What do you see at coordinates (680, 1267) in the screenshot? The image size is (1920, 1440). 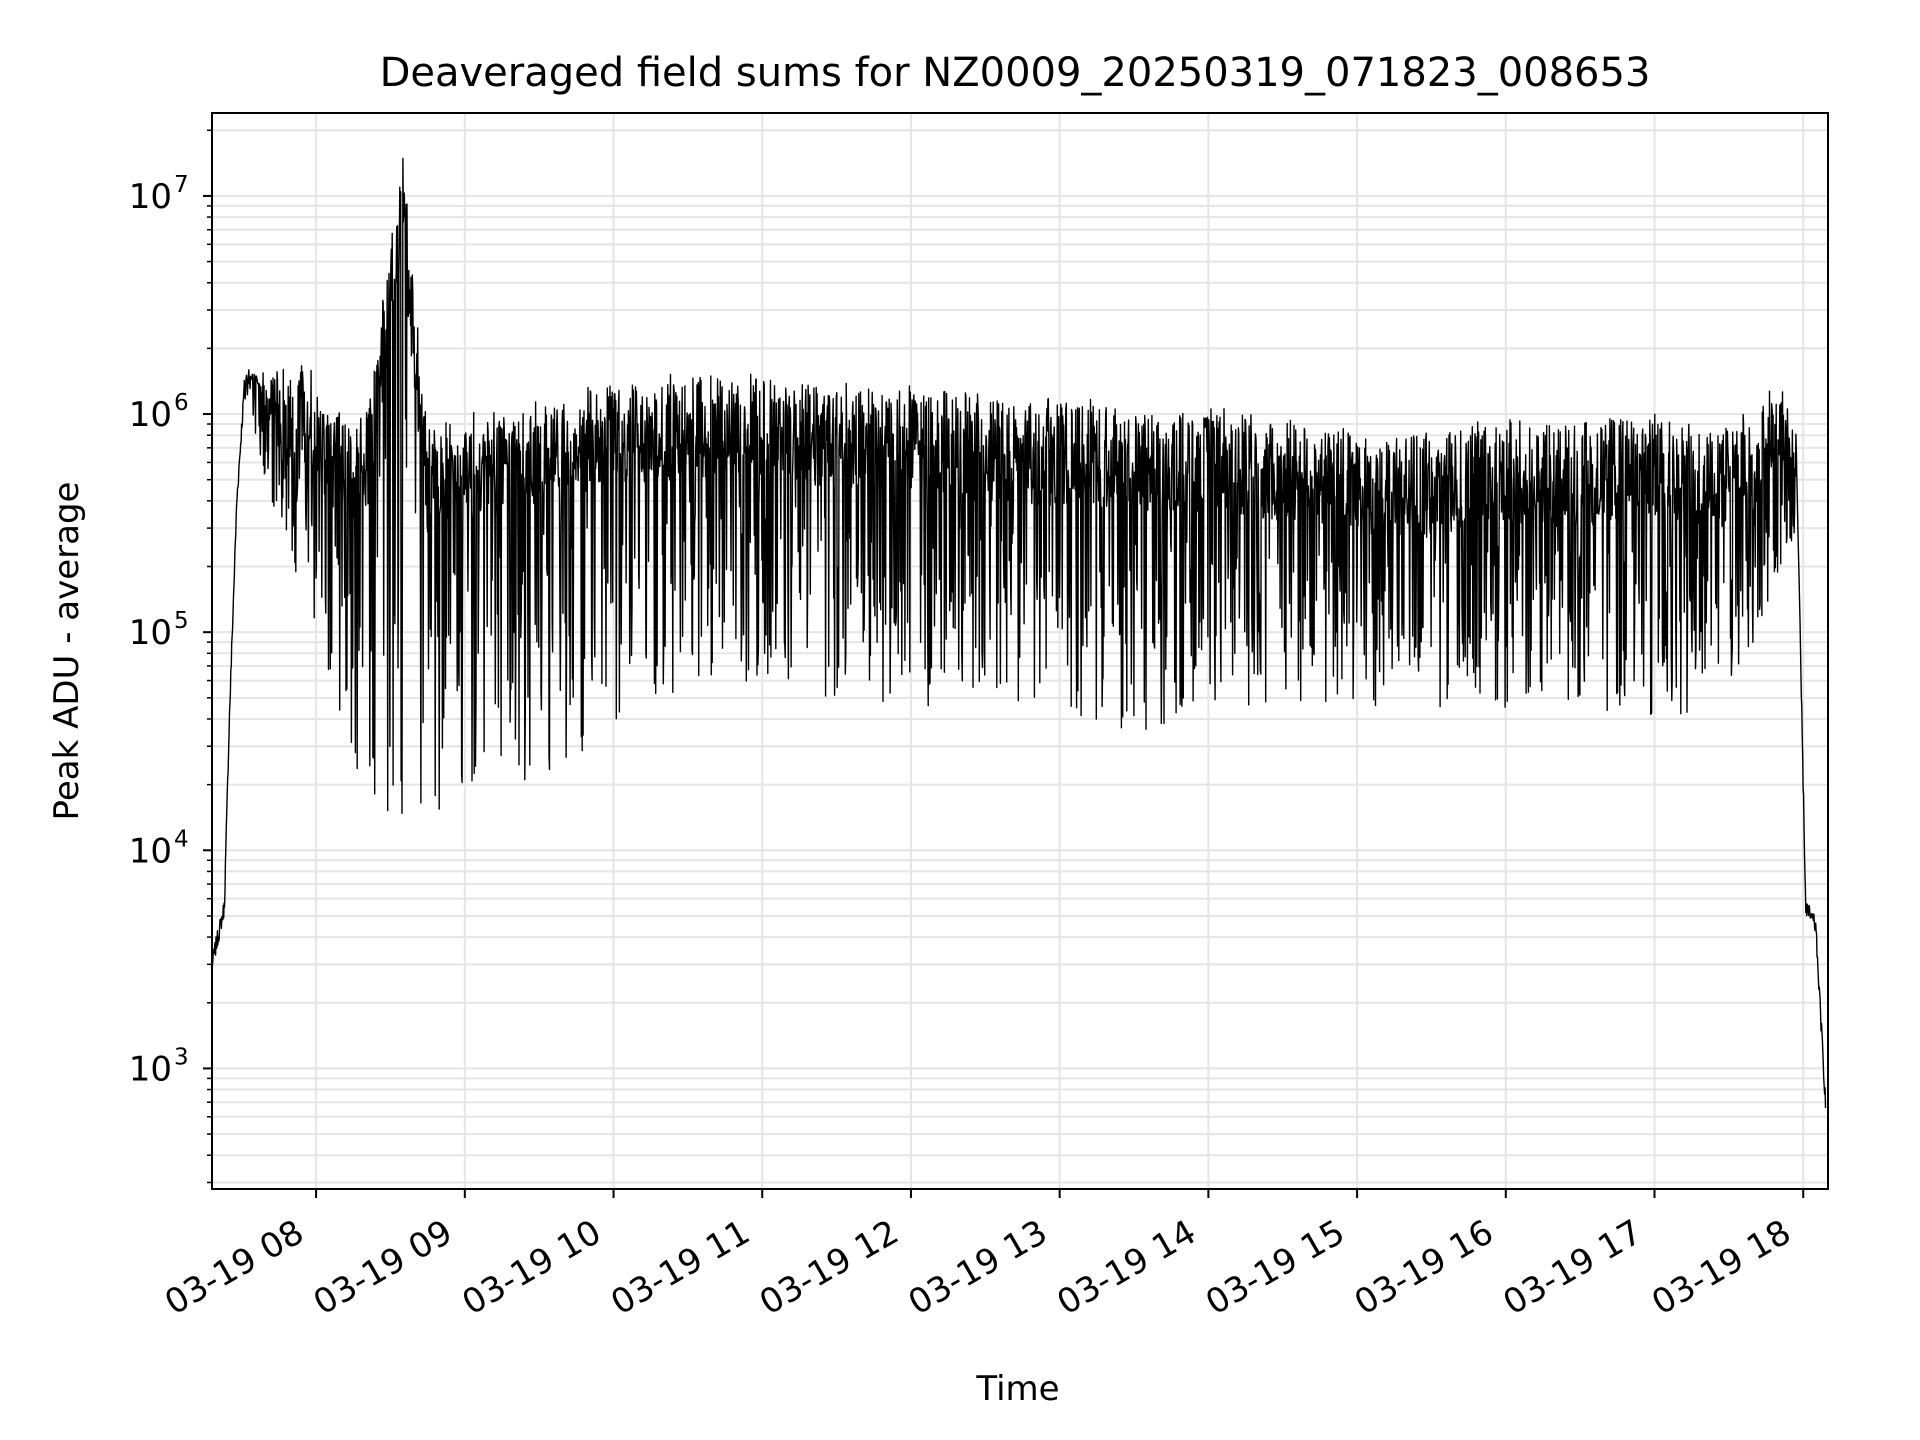 I see `x-tick-label: 03-19 11` at bounding box center [680, 1267].